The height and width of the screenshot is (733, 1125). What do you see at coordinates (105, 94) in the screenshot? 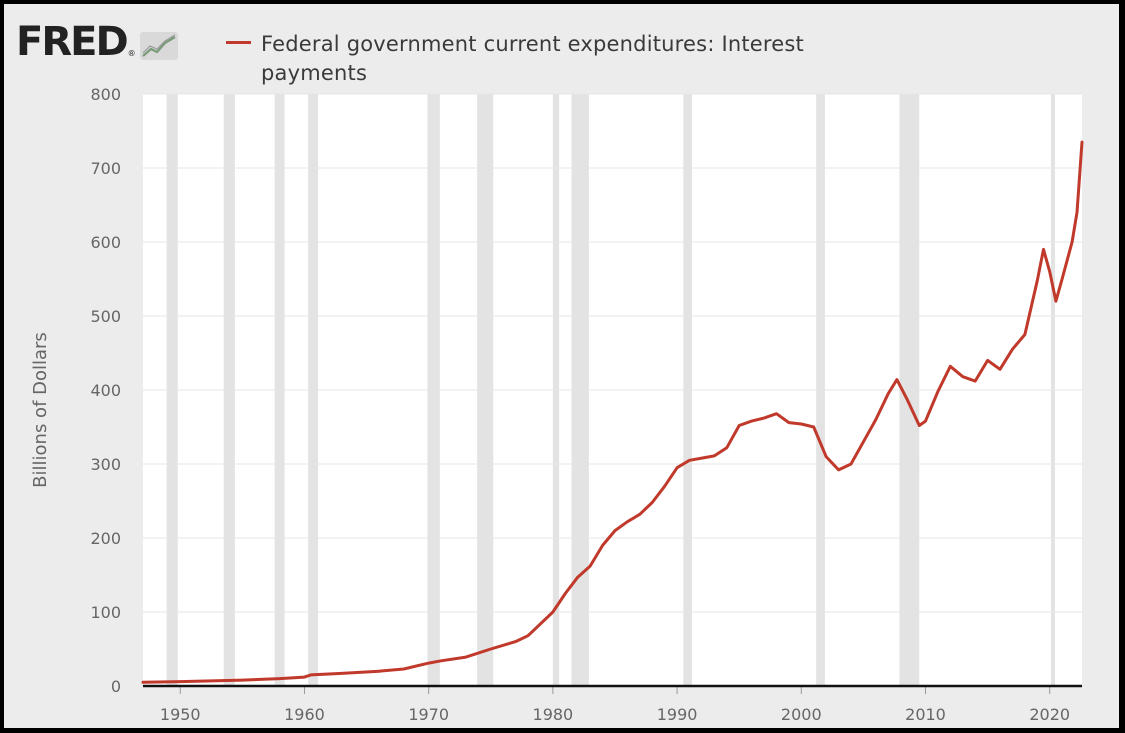
I see `y-tick-label: 800` at bounding box center [105, 94].